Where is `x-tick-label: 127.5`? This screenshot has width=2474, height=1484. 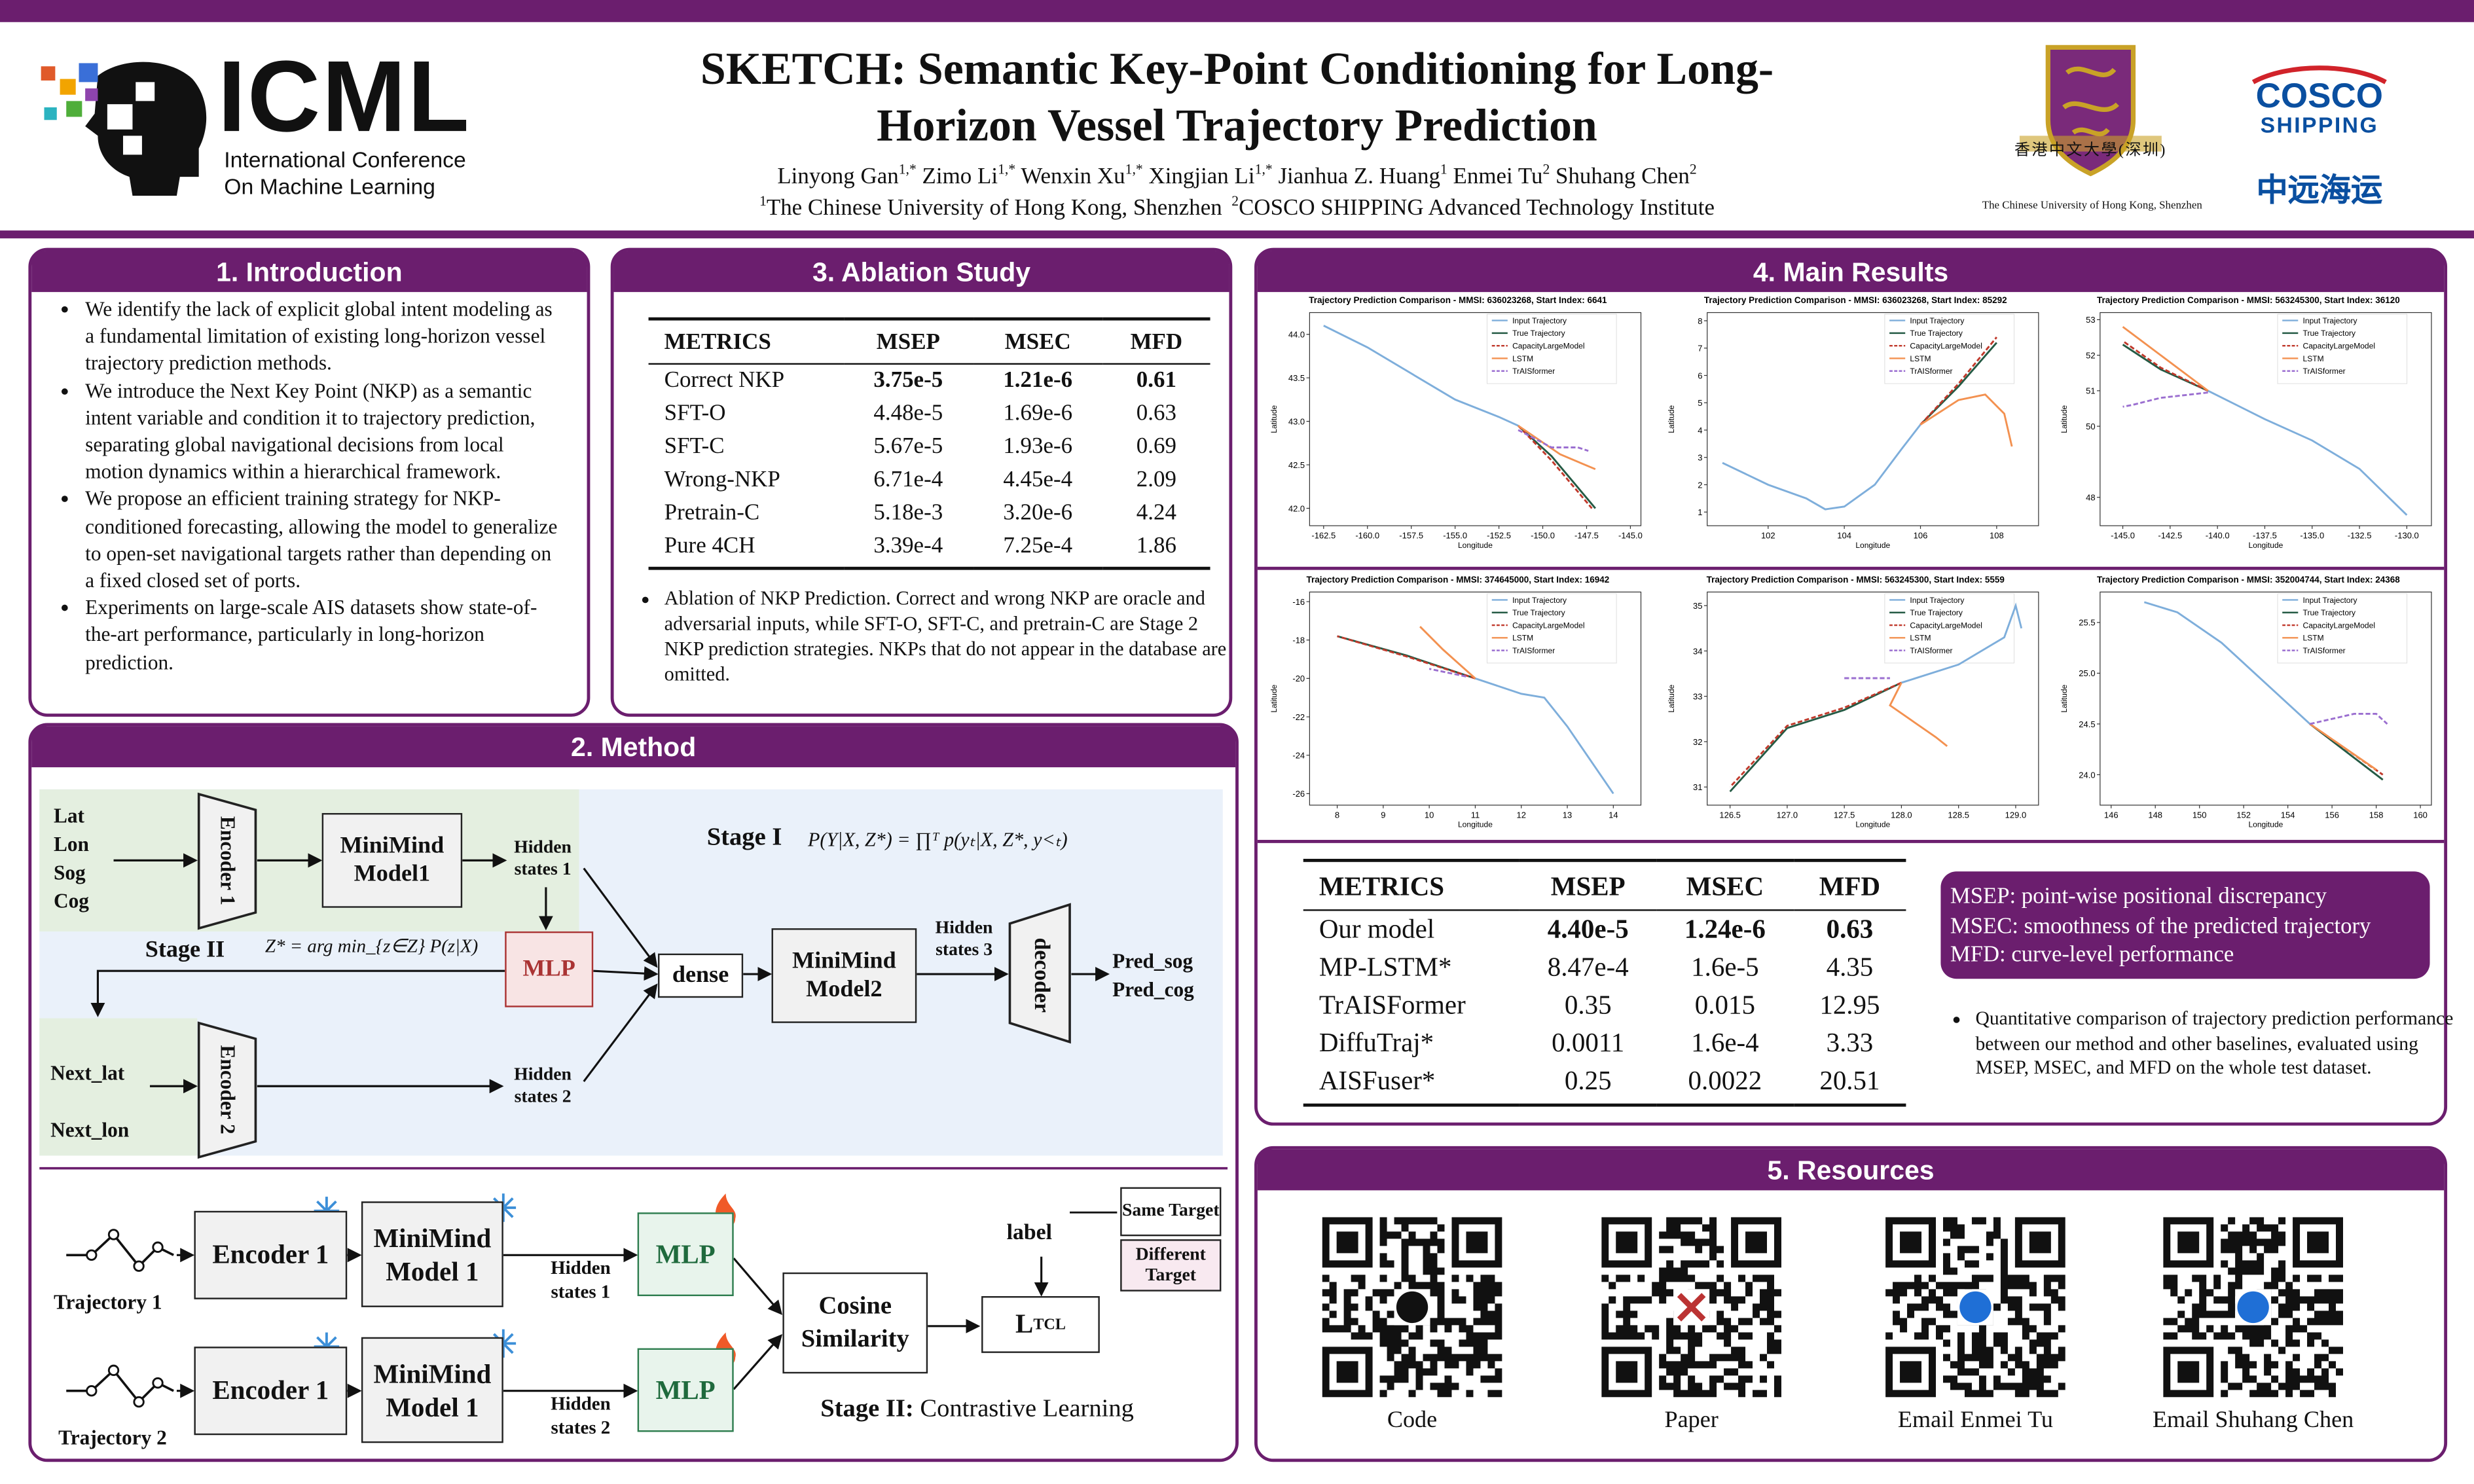 x-tick-label: 127.5 is located at coordinates (1844, 815).